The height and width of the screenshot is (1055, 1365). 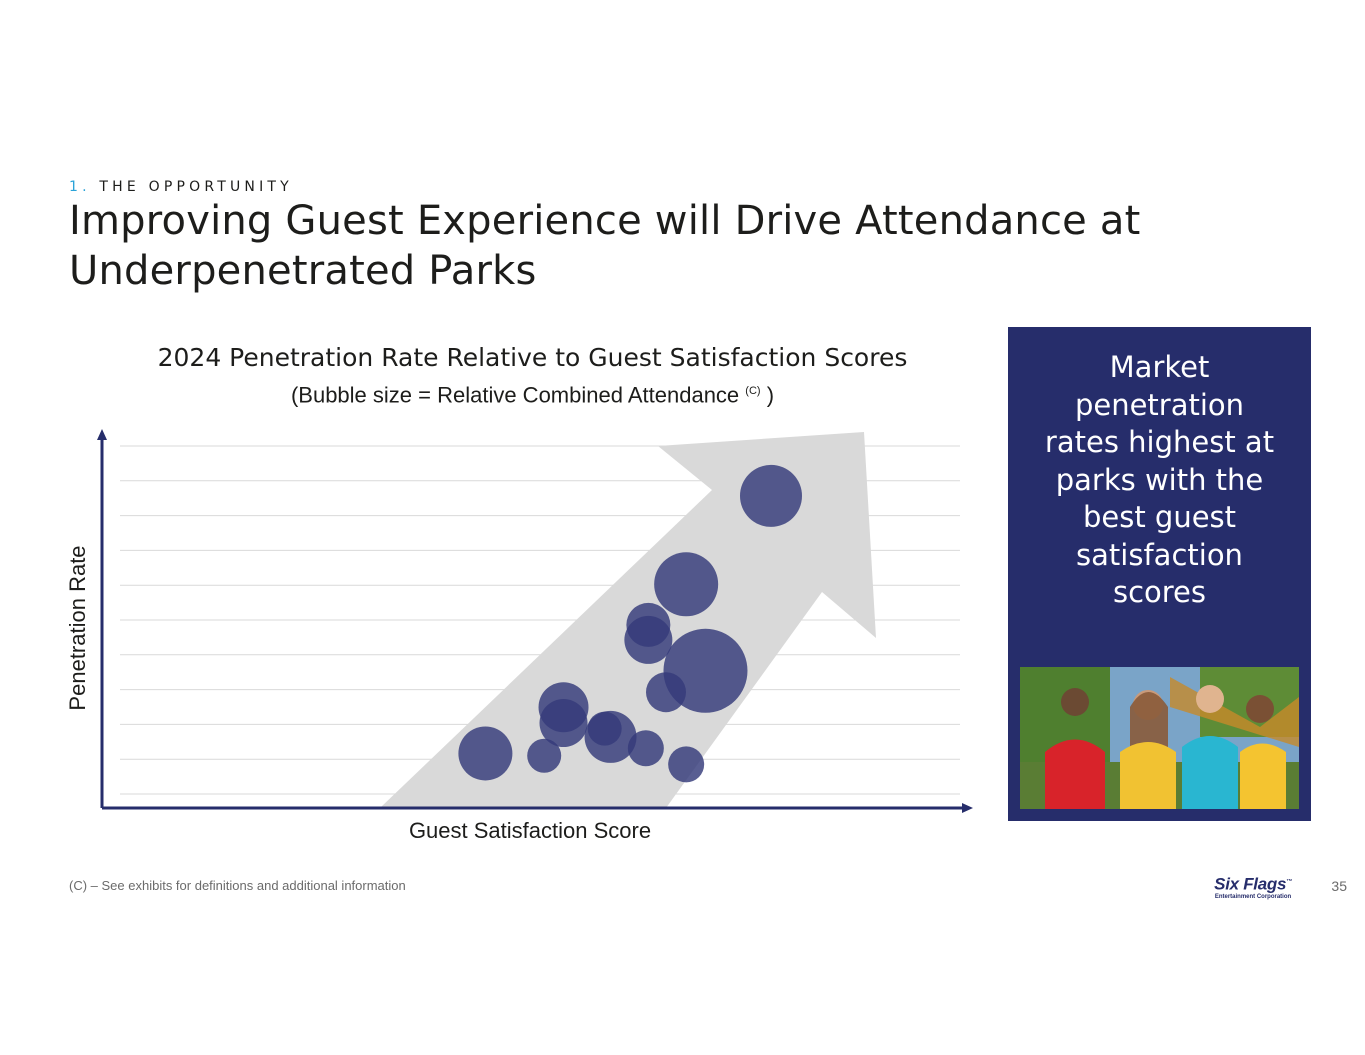 What do you see at coordinates (770, 395) in the screenshot?
I see `chart-subtitle-close: )` at bounding box center [770, 395].